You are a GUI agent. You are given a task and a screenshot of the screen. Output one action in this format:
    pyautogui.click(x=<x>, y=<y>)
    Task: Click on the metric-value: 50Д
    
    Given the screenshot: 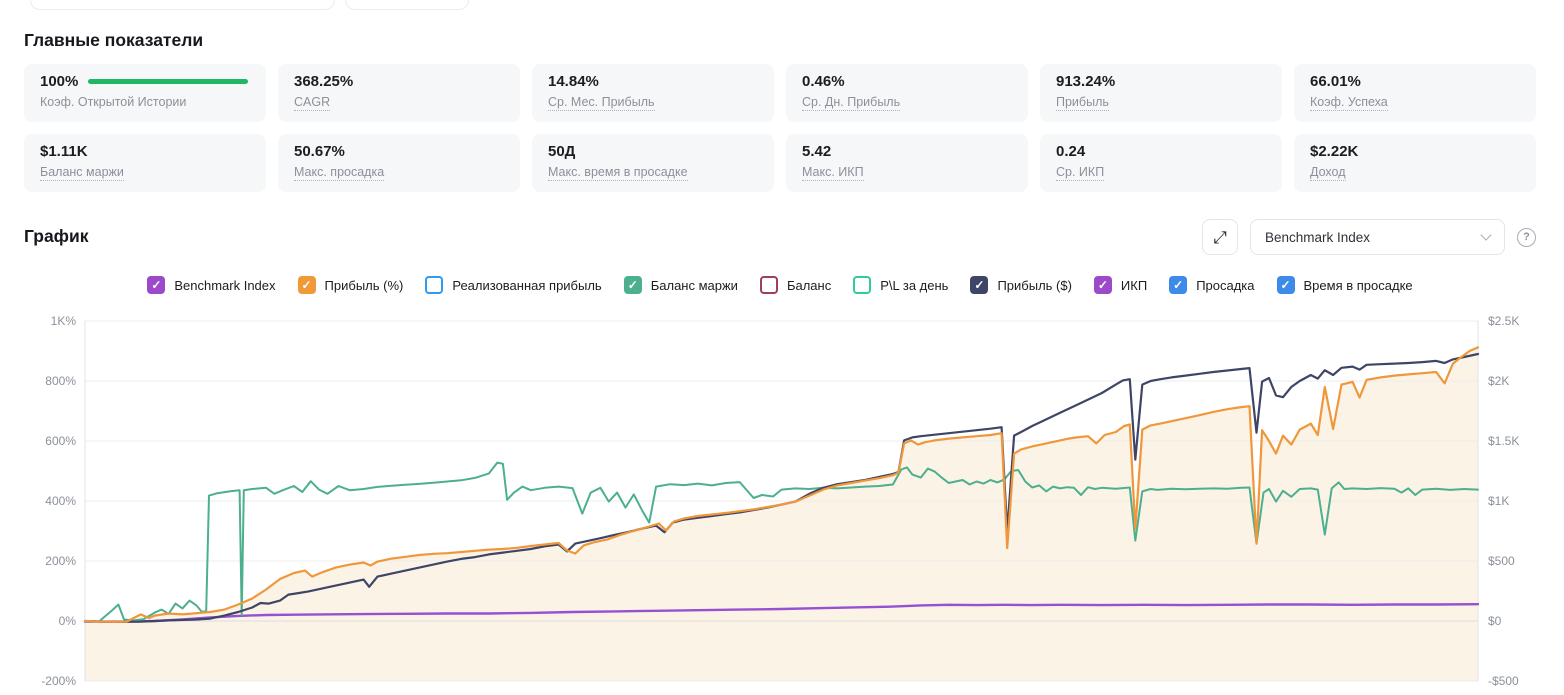 What is the action you would take?
    pyautogui.click(x=562, y=151)
    